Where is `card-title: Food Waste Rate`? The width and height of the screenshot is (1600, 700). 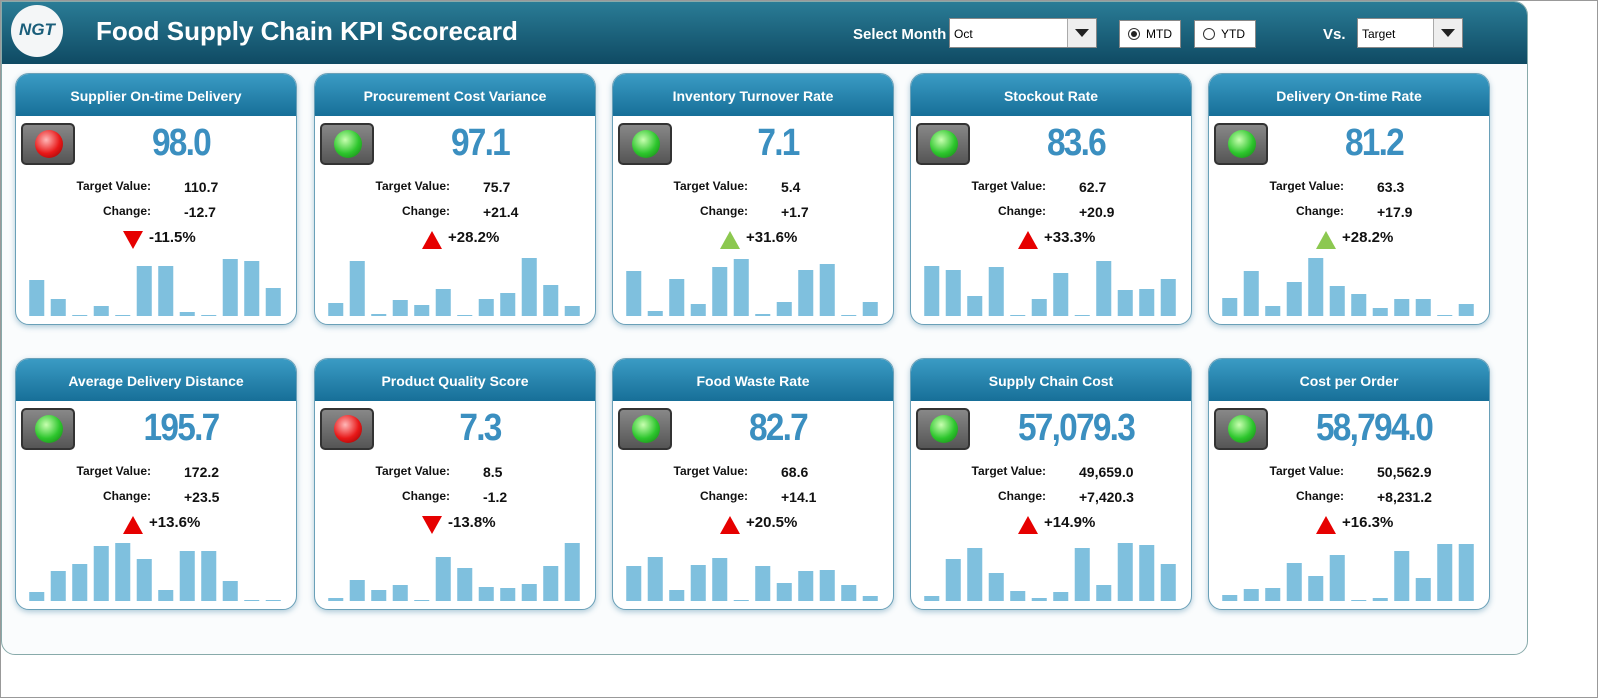 card-title: Food Waste Rate is located at coordinates (753, 380).